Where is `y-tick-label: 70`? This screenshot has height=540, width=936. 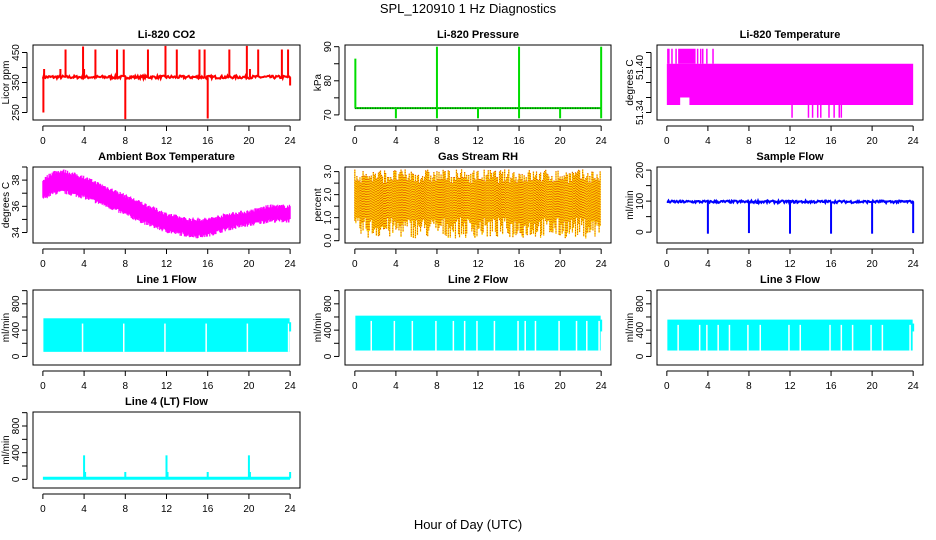 y-tick-label: 70 is located at coordinates (328, 115).